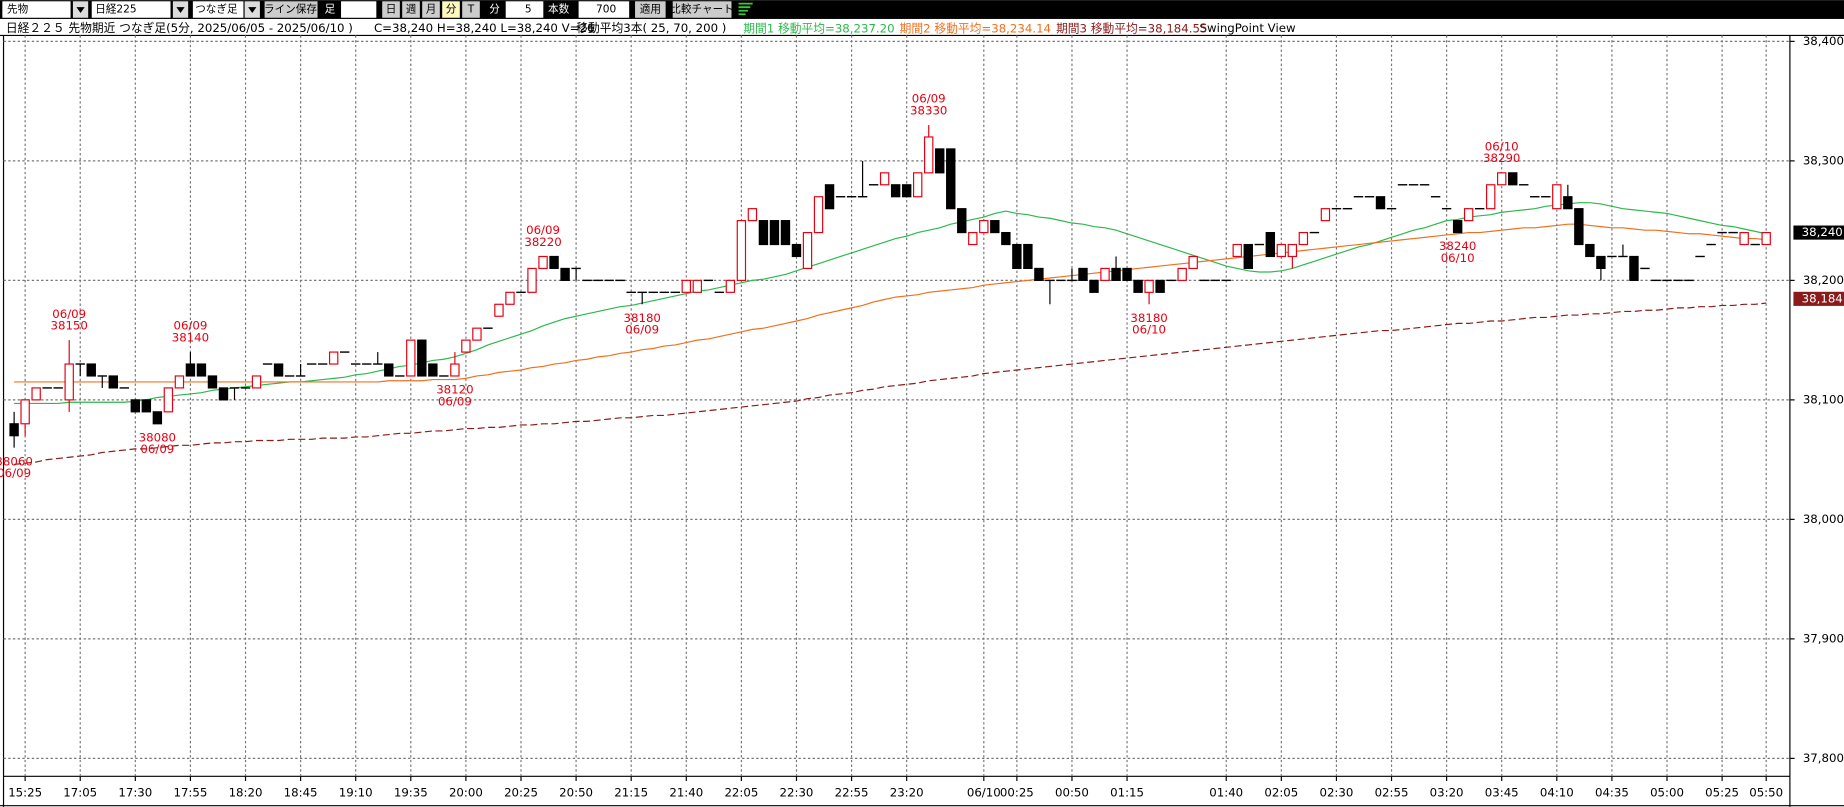 The width and height of the screenshot is (1844, 807). Describe the element at coordinates (836, 28) in the screenshot. I see `legend-value: 移動平均=38,237.20` at that location.